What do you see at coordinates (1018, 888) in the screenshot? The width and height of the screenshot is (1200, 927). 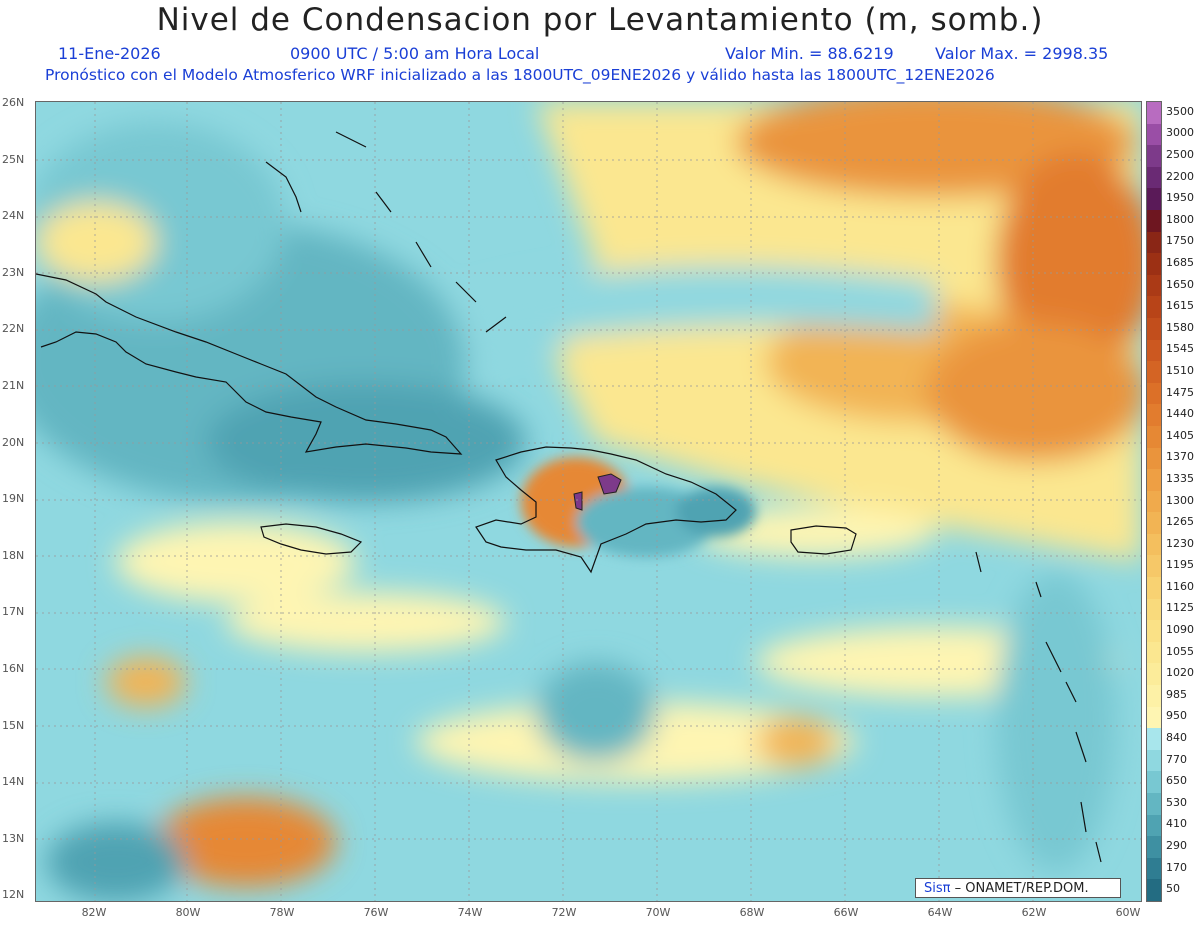 I see `credit-box: Sisπ – ONAMET/REP.DOM.` at bounding box center [1018, 888].